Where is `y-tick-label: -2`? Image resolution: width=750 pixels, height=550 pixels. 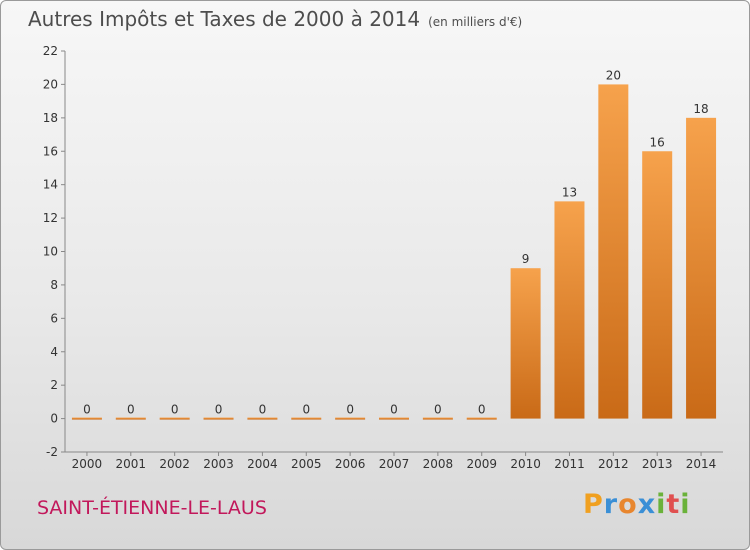 y-tick-label: -2 is located at coordinates (52, 452).